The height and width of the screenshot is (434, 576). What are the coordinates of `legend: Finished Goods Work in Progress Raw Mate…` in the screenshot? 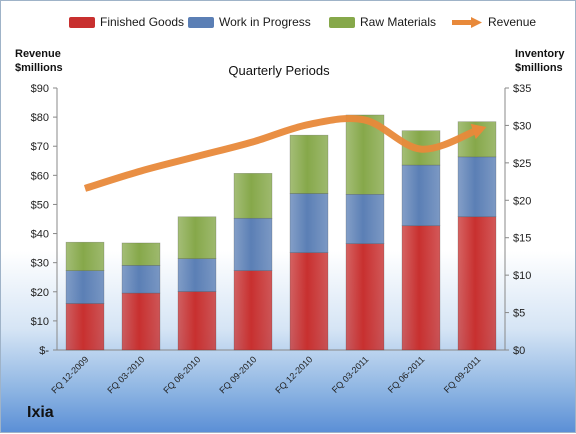 It's located at (288, 25).